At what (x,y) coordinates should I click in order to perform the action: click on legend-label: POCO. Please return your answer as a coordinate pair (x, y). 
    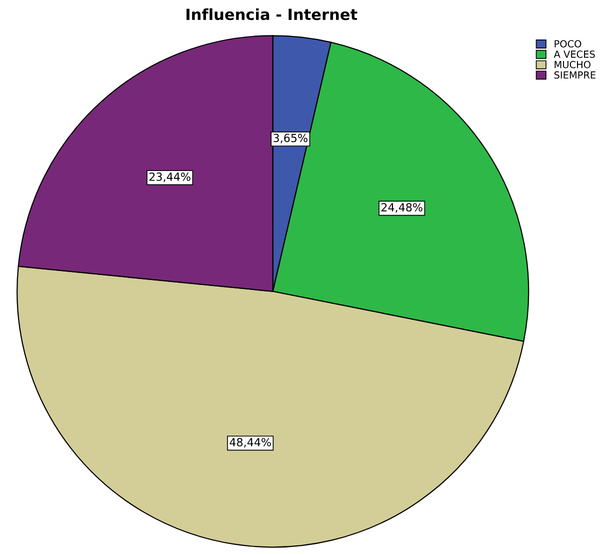
    Looking at the image, I should click on (568, 44).